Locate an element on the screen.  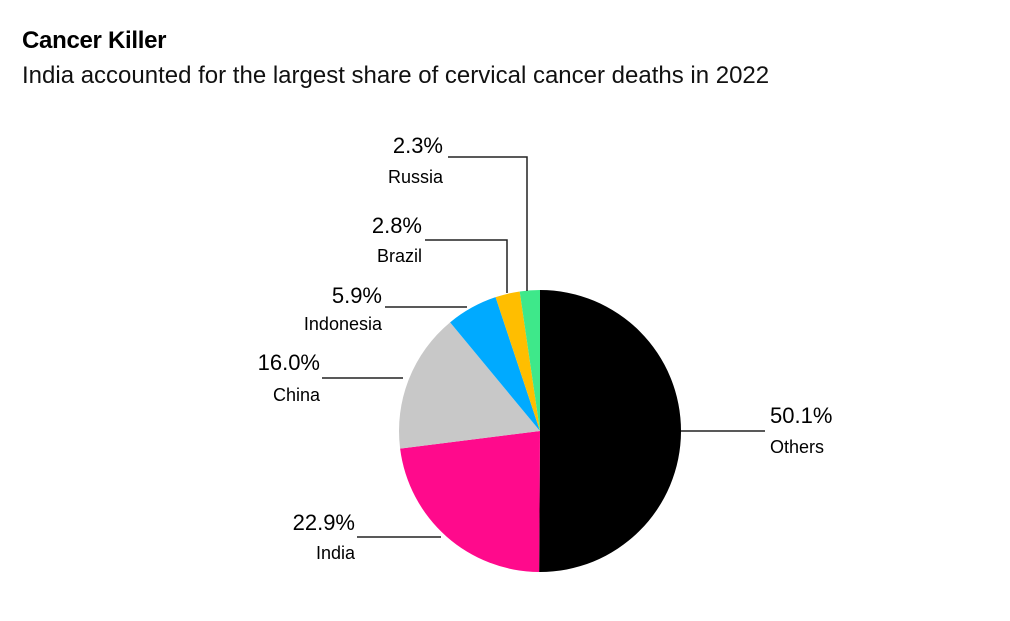
pie-slice-others is located at coordinates (610, 431).